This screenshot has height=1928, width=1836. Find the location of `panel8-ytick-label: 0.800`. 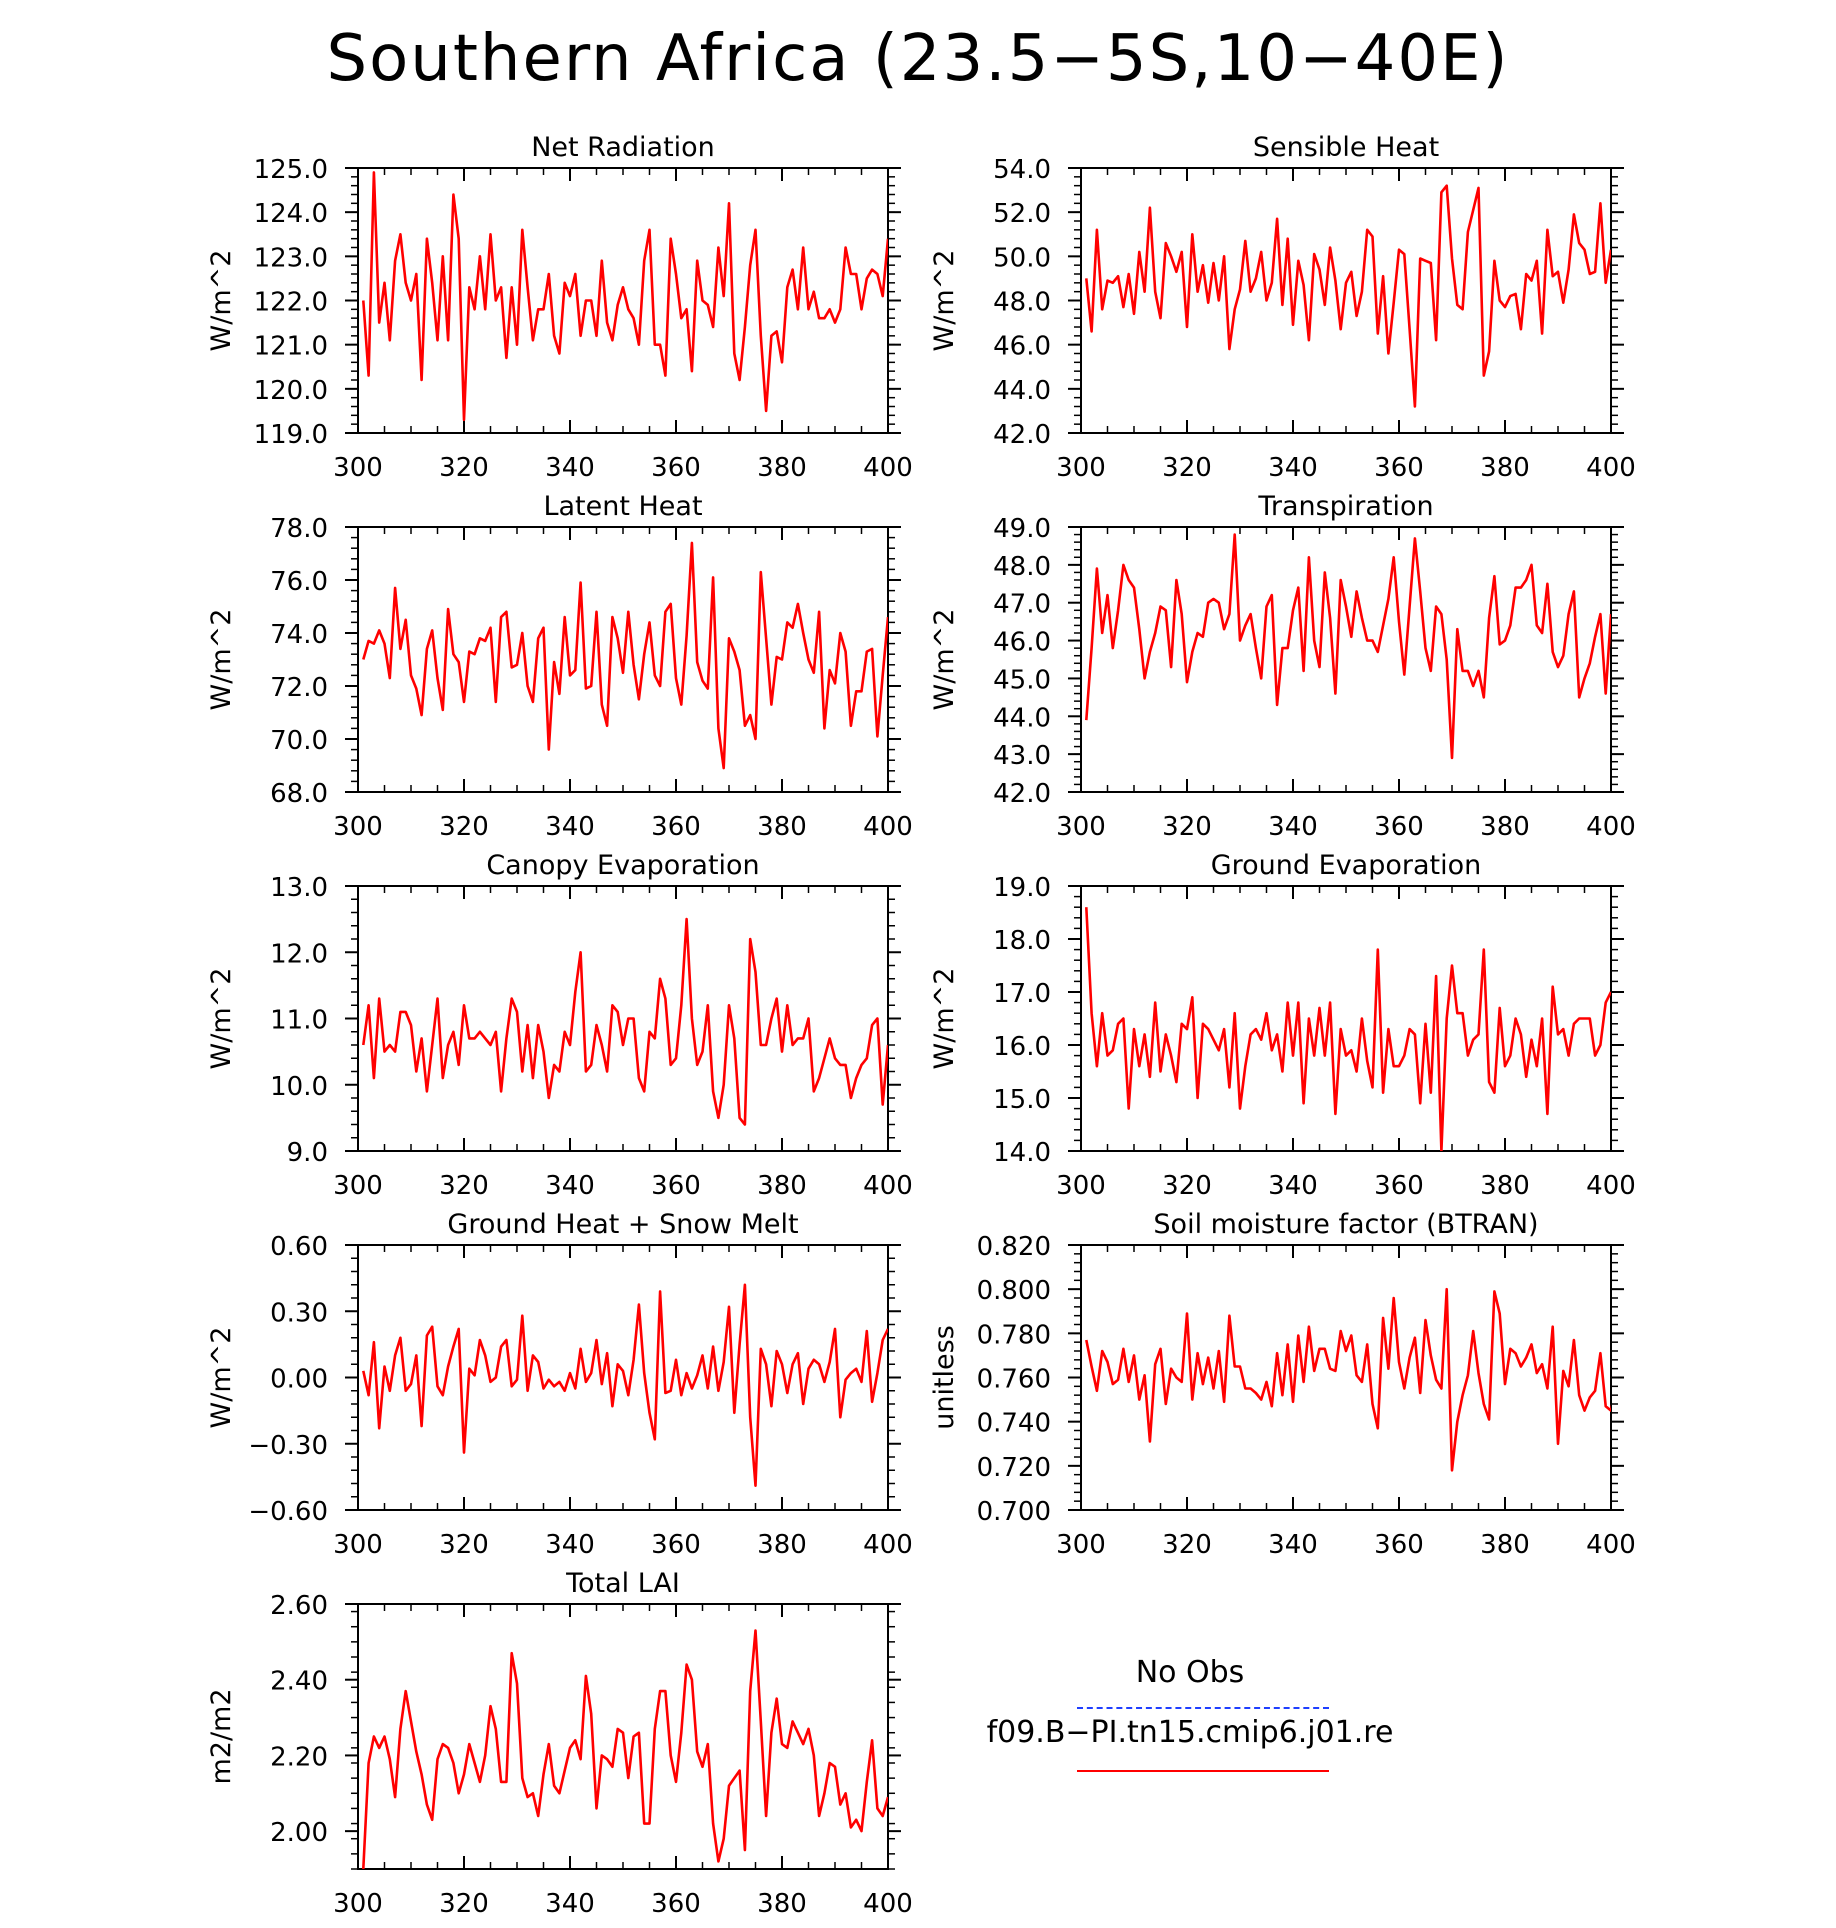

panel8-ytick-label: 0.800 is located at coordinates (1014, 1291).